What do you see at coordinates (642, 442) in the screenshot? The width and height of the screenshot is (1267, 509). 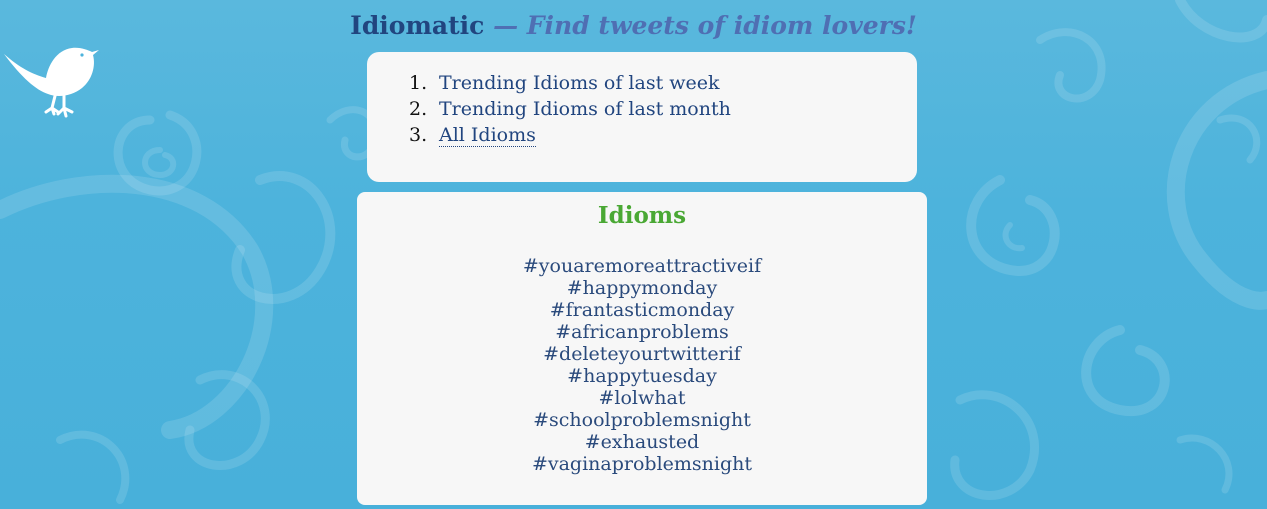 I see `idiom-item: #exhausted` at bounding box center [642, 442].